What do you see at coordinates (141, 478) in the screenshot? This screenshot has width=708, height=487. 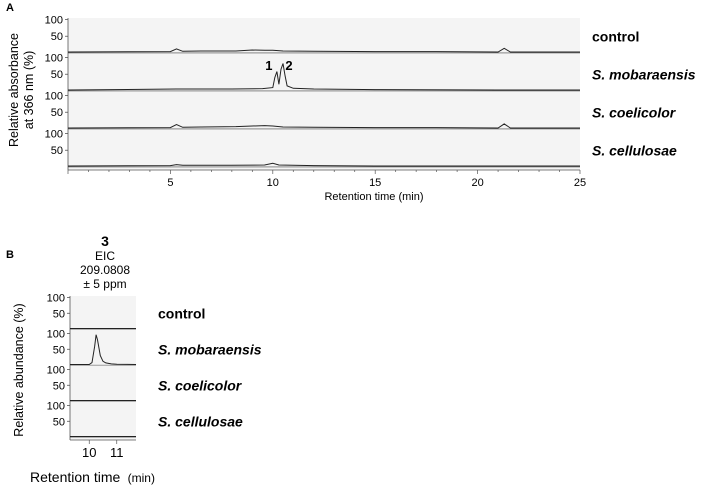 I see `panel-b-xlabel-unit: (min)` at bounding box center [141, 478].